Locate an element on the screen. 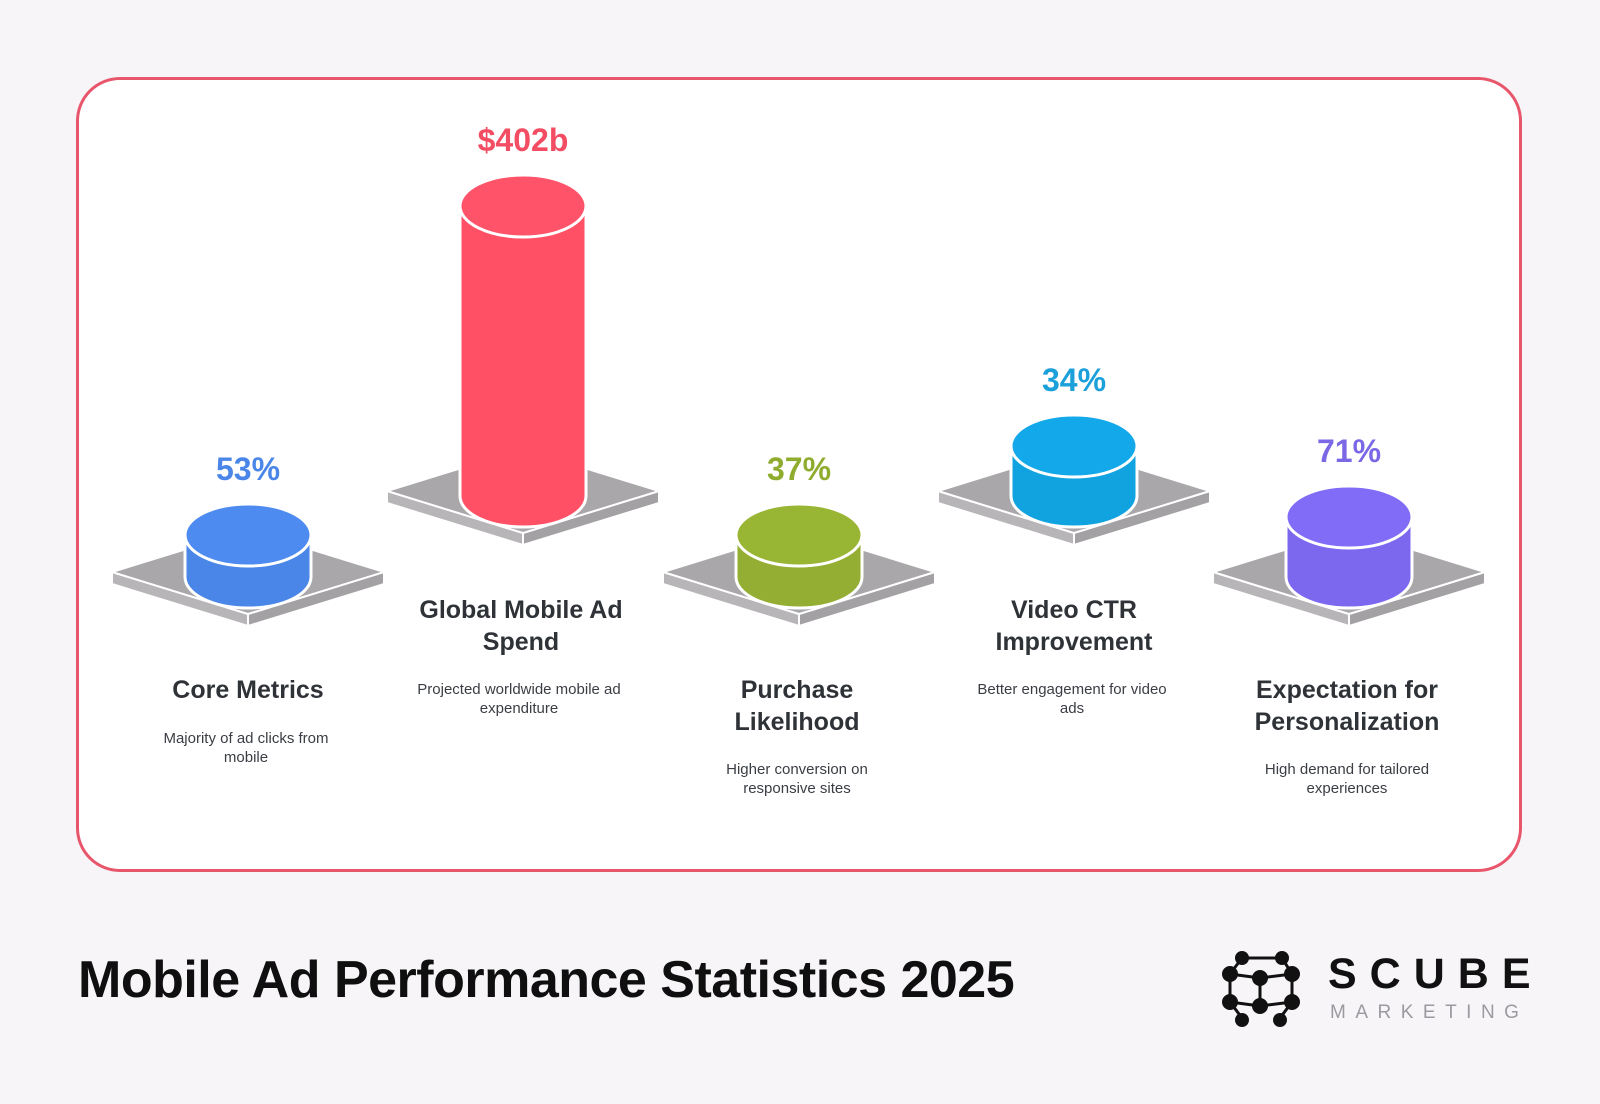  bar-top-expectation-for-personalization is located at coordinates (1349, 517).